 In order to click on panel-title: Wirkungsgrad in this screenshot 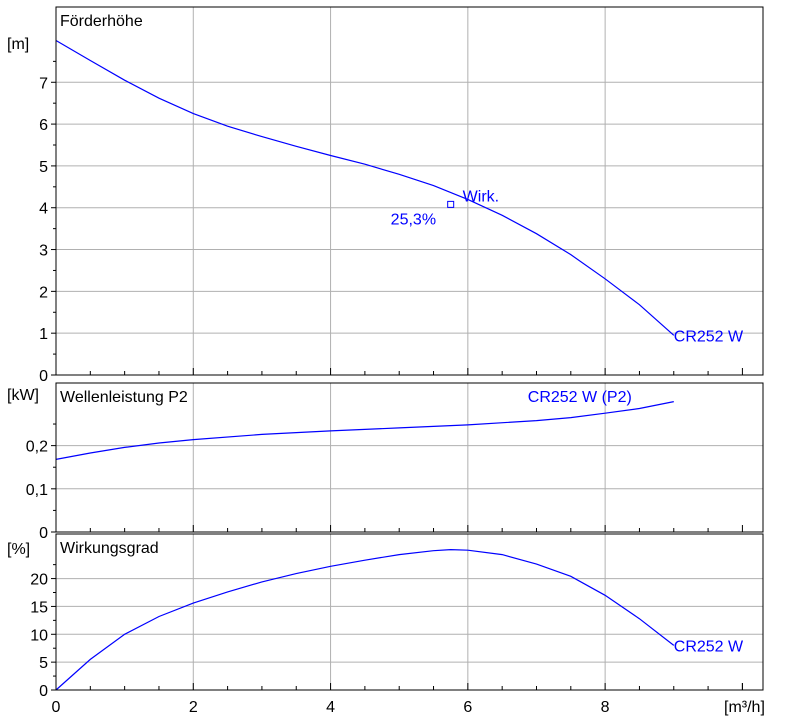, I will do `click(109, 548)`.